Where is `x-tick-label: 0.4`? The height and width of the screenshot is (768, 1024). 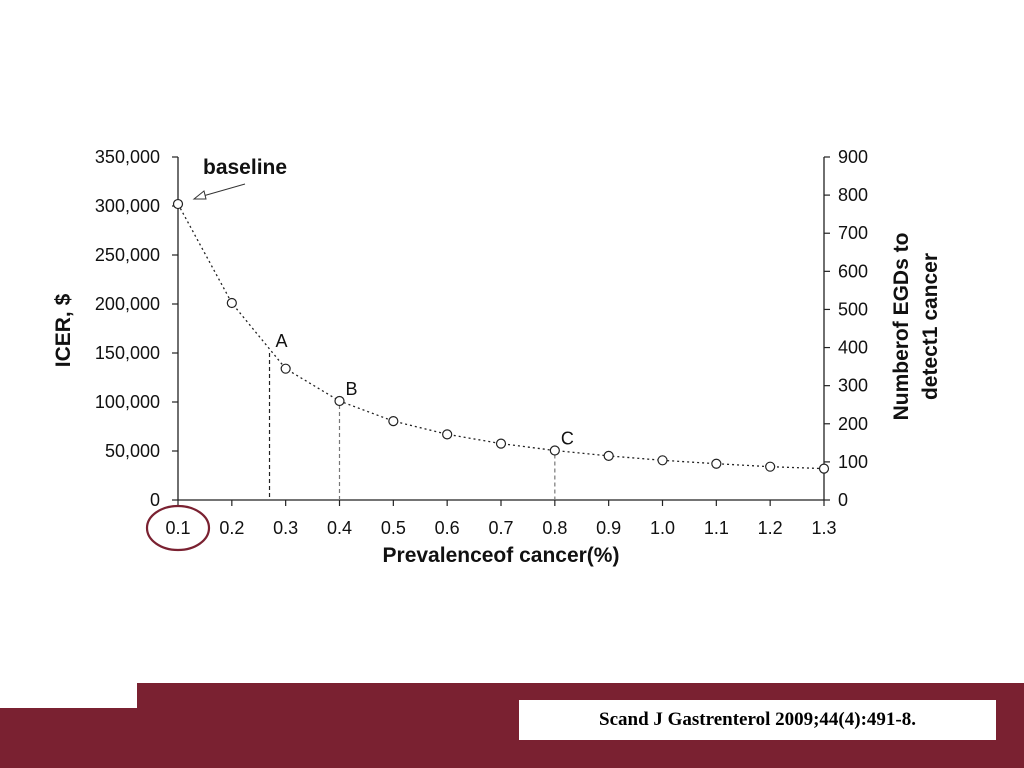 x-tick-label: 0.4 is located at coordinates (339, 528).